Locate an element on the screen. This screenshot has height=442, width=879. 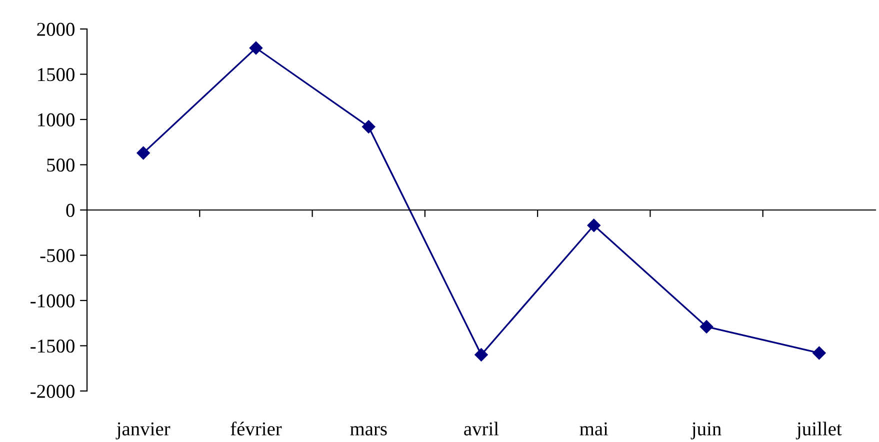
y-tick-label: -1500 is located at coordinates (52, 346).